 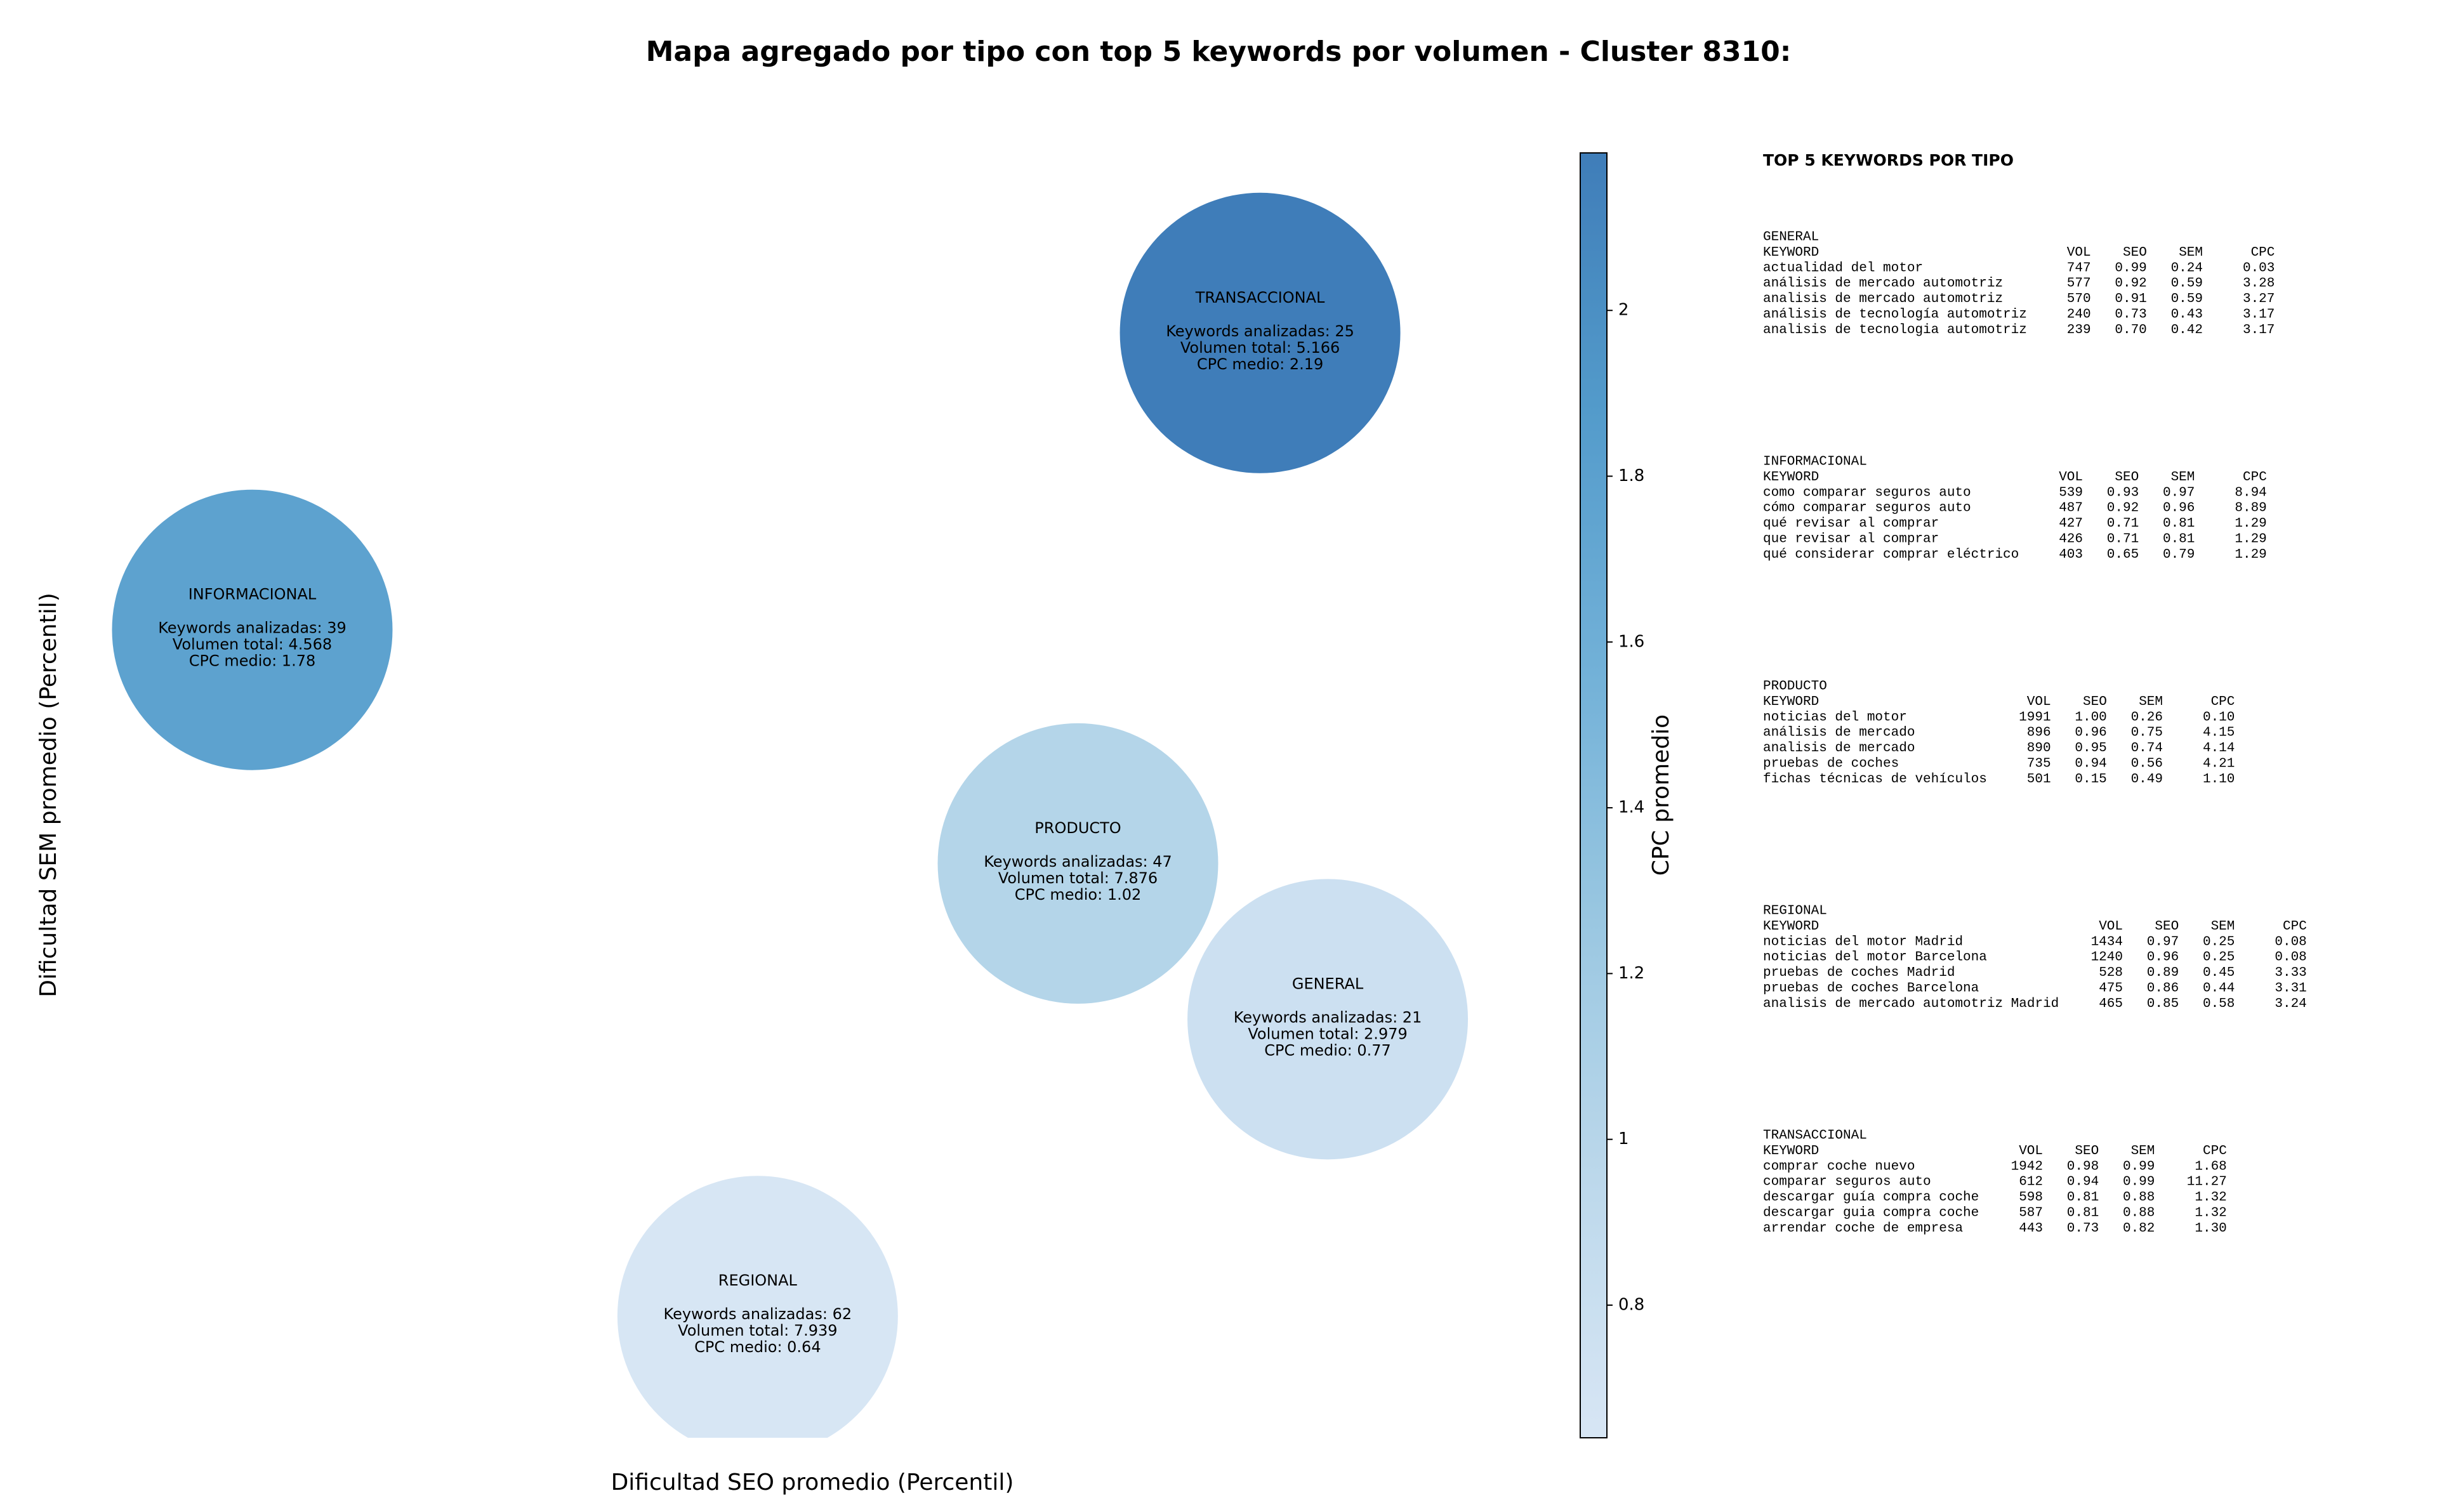 I want to click on table-cell: 465, so click(x=2111, y=1004).